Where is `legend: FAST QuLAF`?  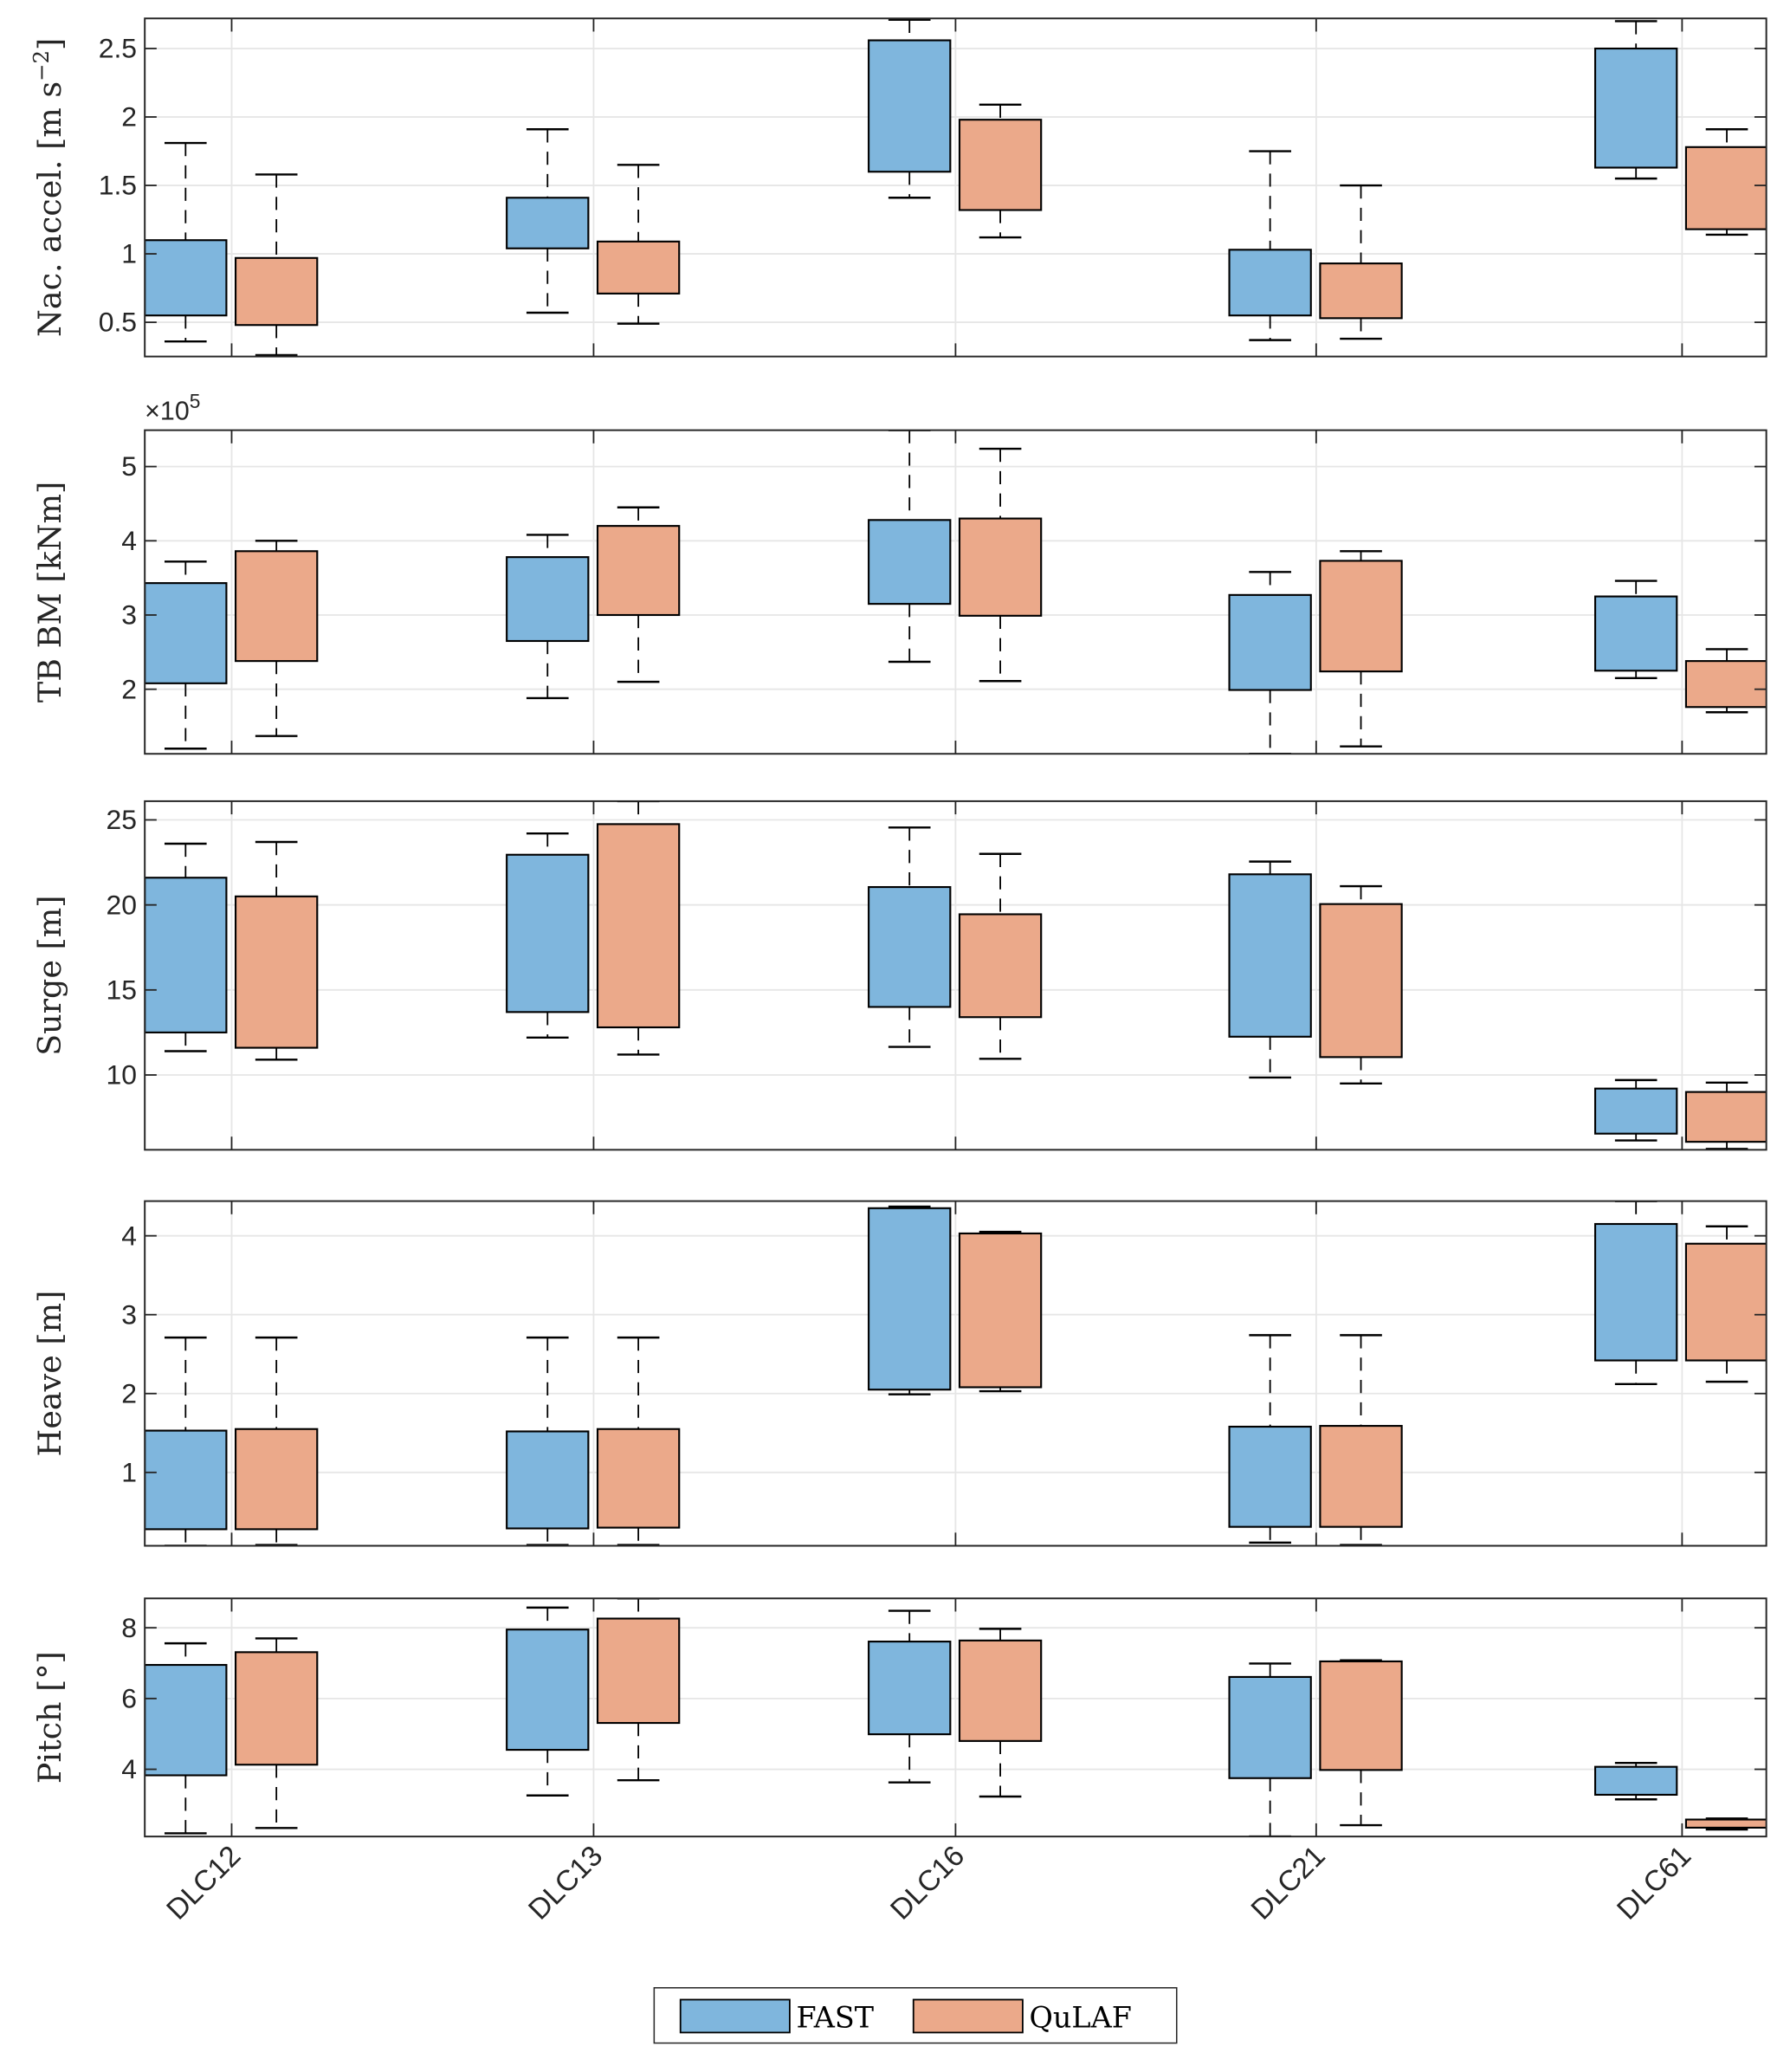
legend: FAST QuLAF is located at coordinates (916, 2015).